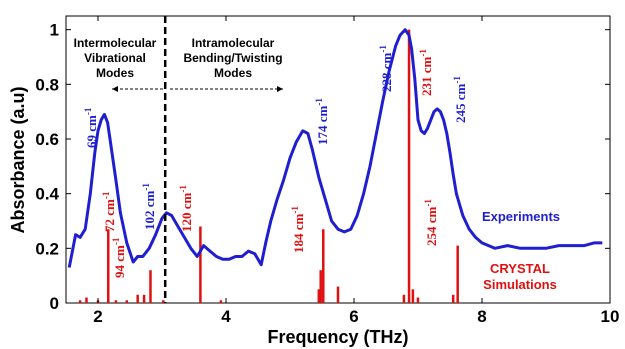 The height and width of the screenshot is (349, 625). I want to click on peak-label: 94 cm-1, so click(119, 257).